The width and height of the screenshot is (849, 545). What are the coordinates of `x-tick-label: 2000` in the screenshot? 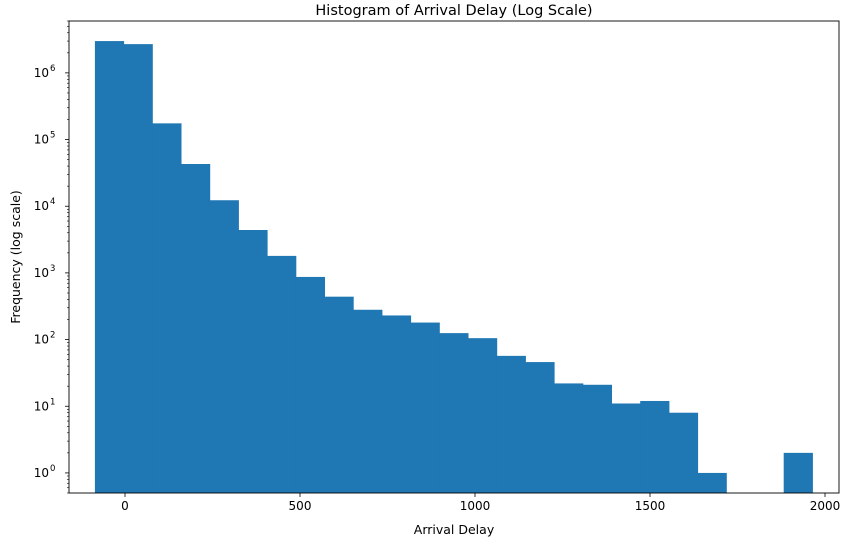 It's located at (825, 506).